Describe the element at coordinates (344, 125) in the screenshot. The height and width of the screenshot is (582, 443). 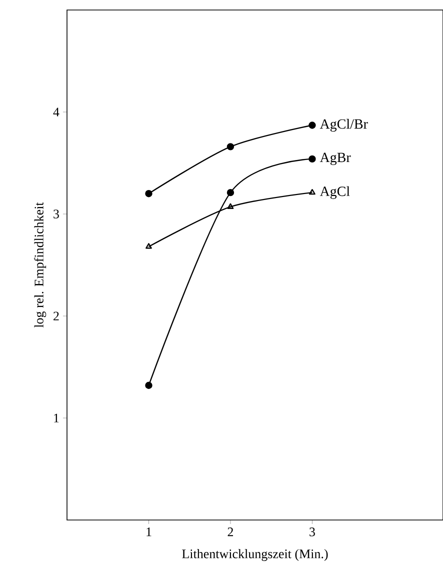
I see `series-label: AgCl/Br` at that location.